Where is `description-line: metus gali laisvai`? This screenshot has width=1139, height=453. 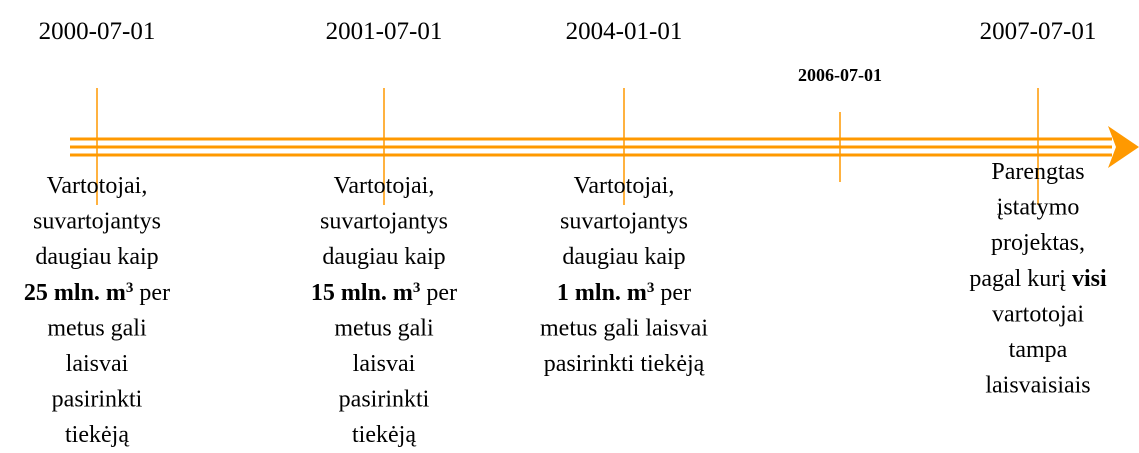 description-line: metus gali laisvai is located at coordinates (624, 328).